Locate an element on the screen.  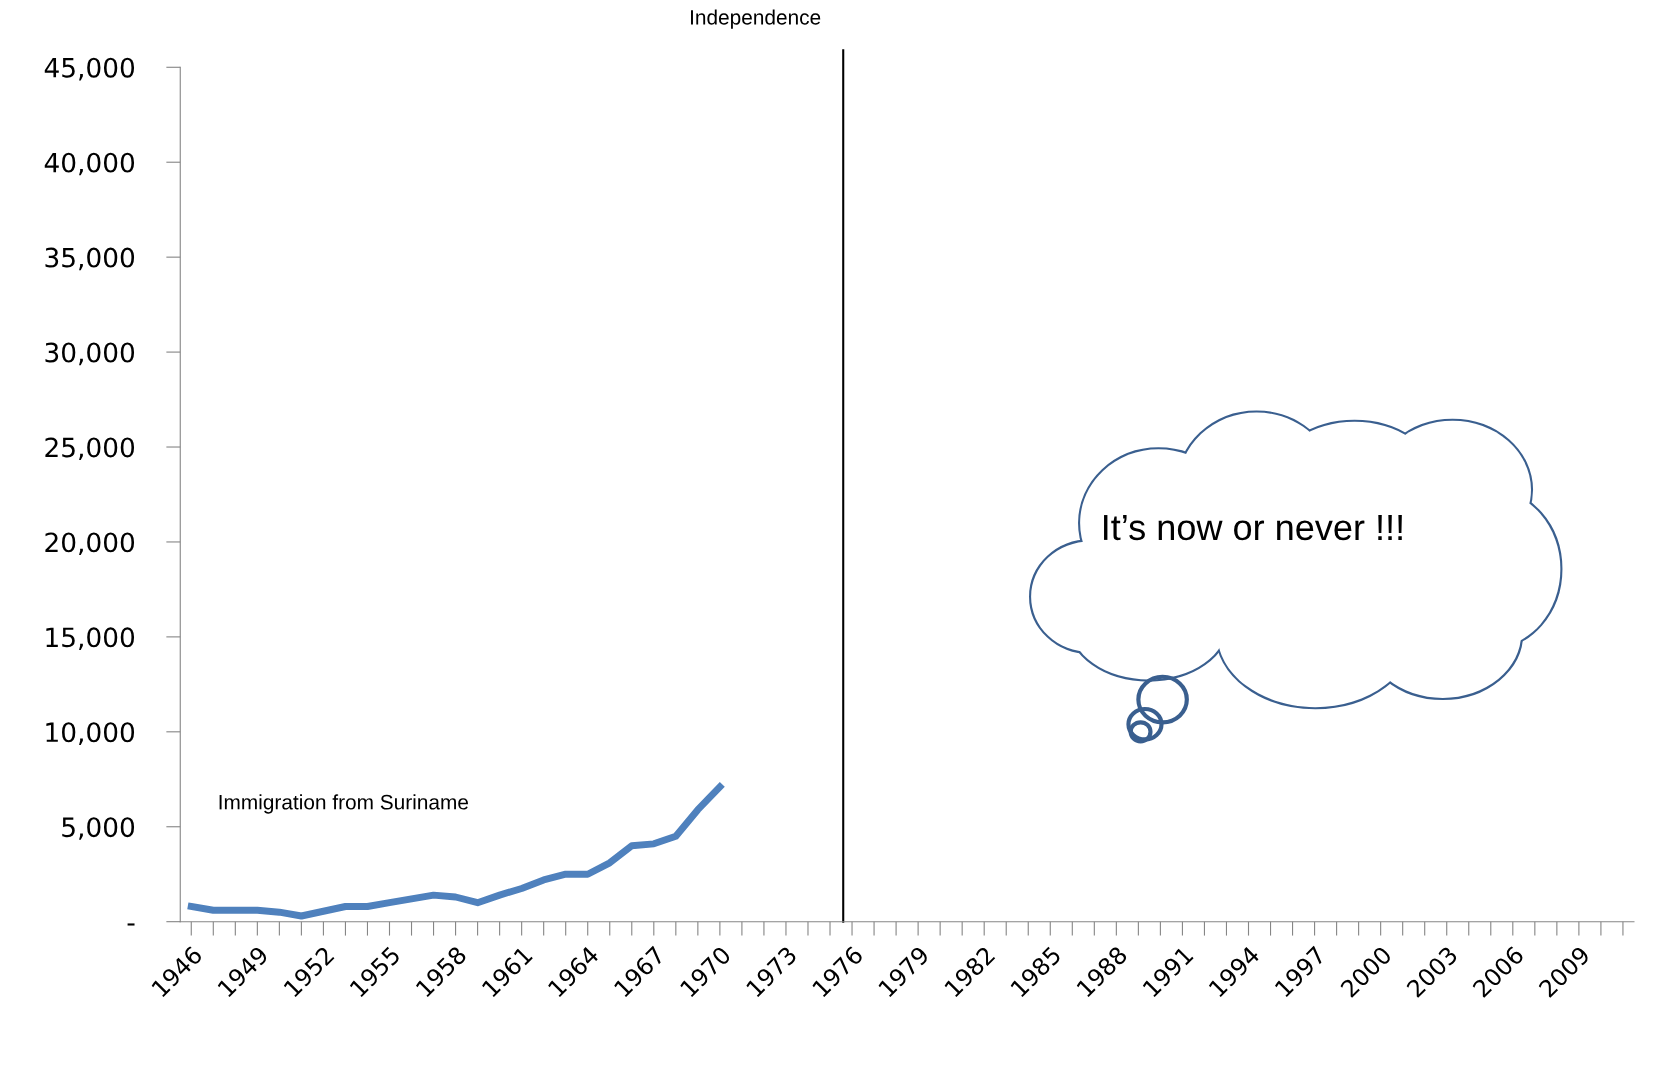
annotation: It’s now or never !!! is located at coordinates (1253, 528).